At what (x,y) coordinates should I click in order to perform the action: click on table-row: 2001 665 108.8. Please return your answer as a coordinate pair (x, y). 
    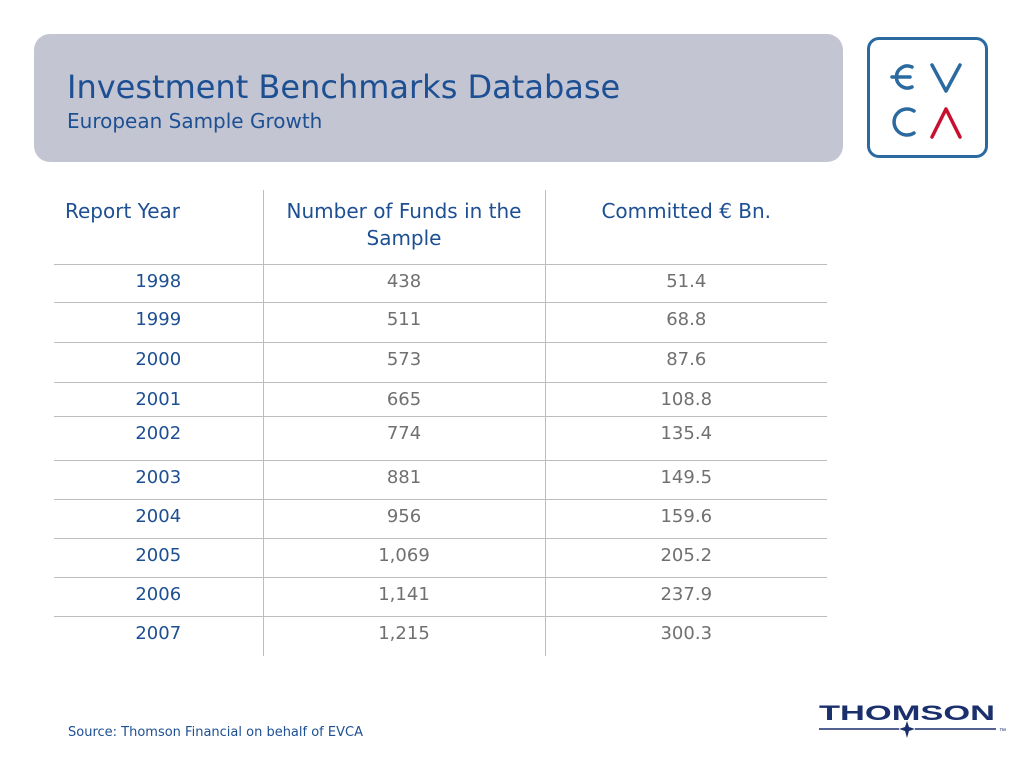
    Looking at the image, I should click on (440, 399).